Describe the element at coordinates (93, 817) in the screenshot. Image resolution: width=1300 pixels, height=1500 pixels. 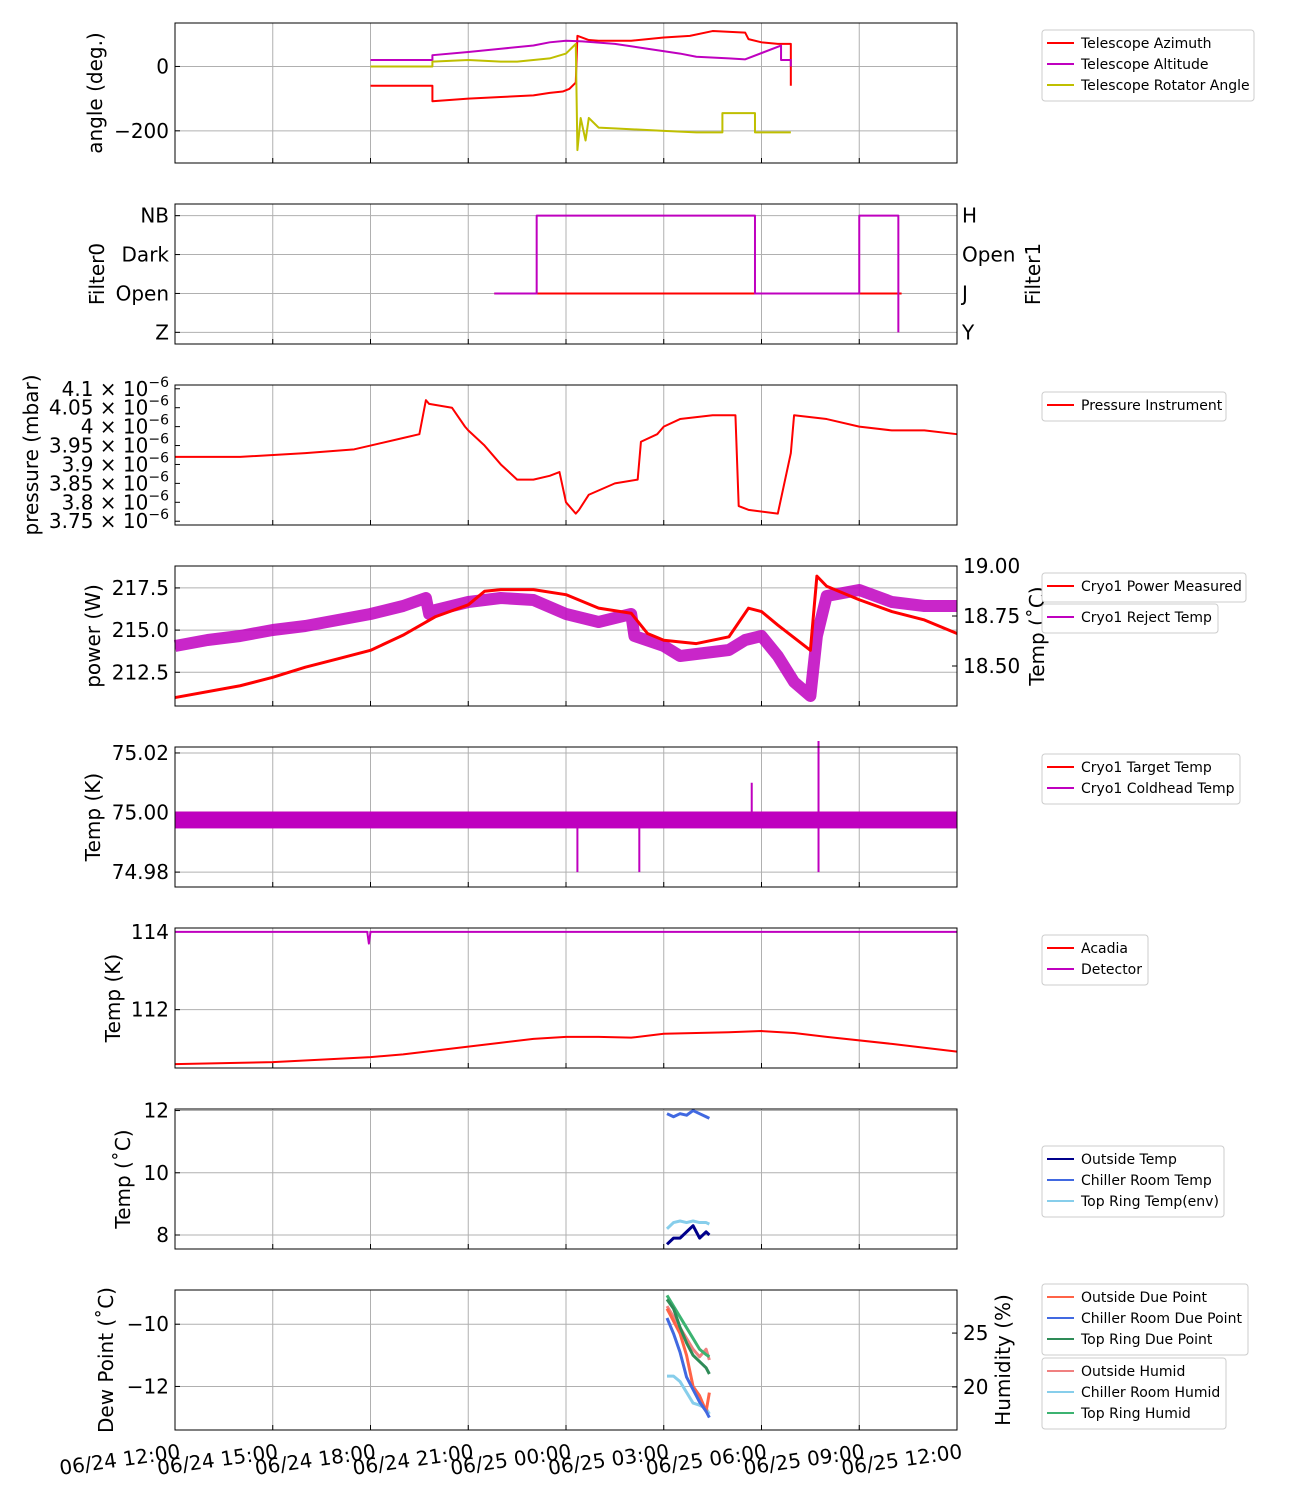
I see `cryo_temps-ylabel: Temp (K)` at that location.